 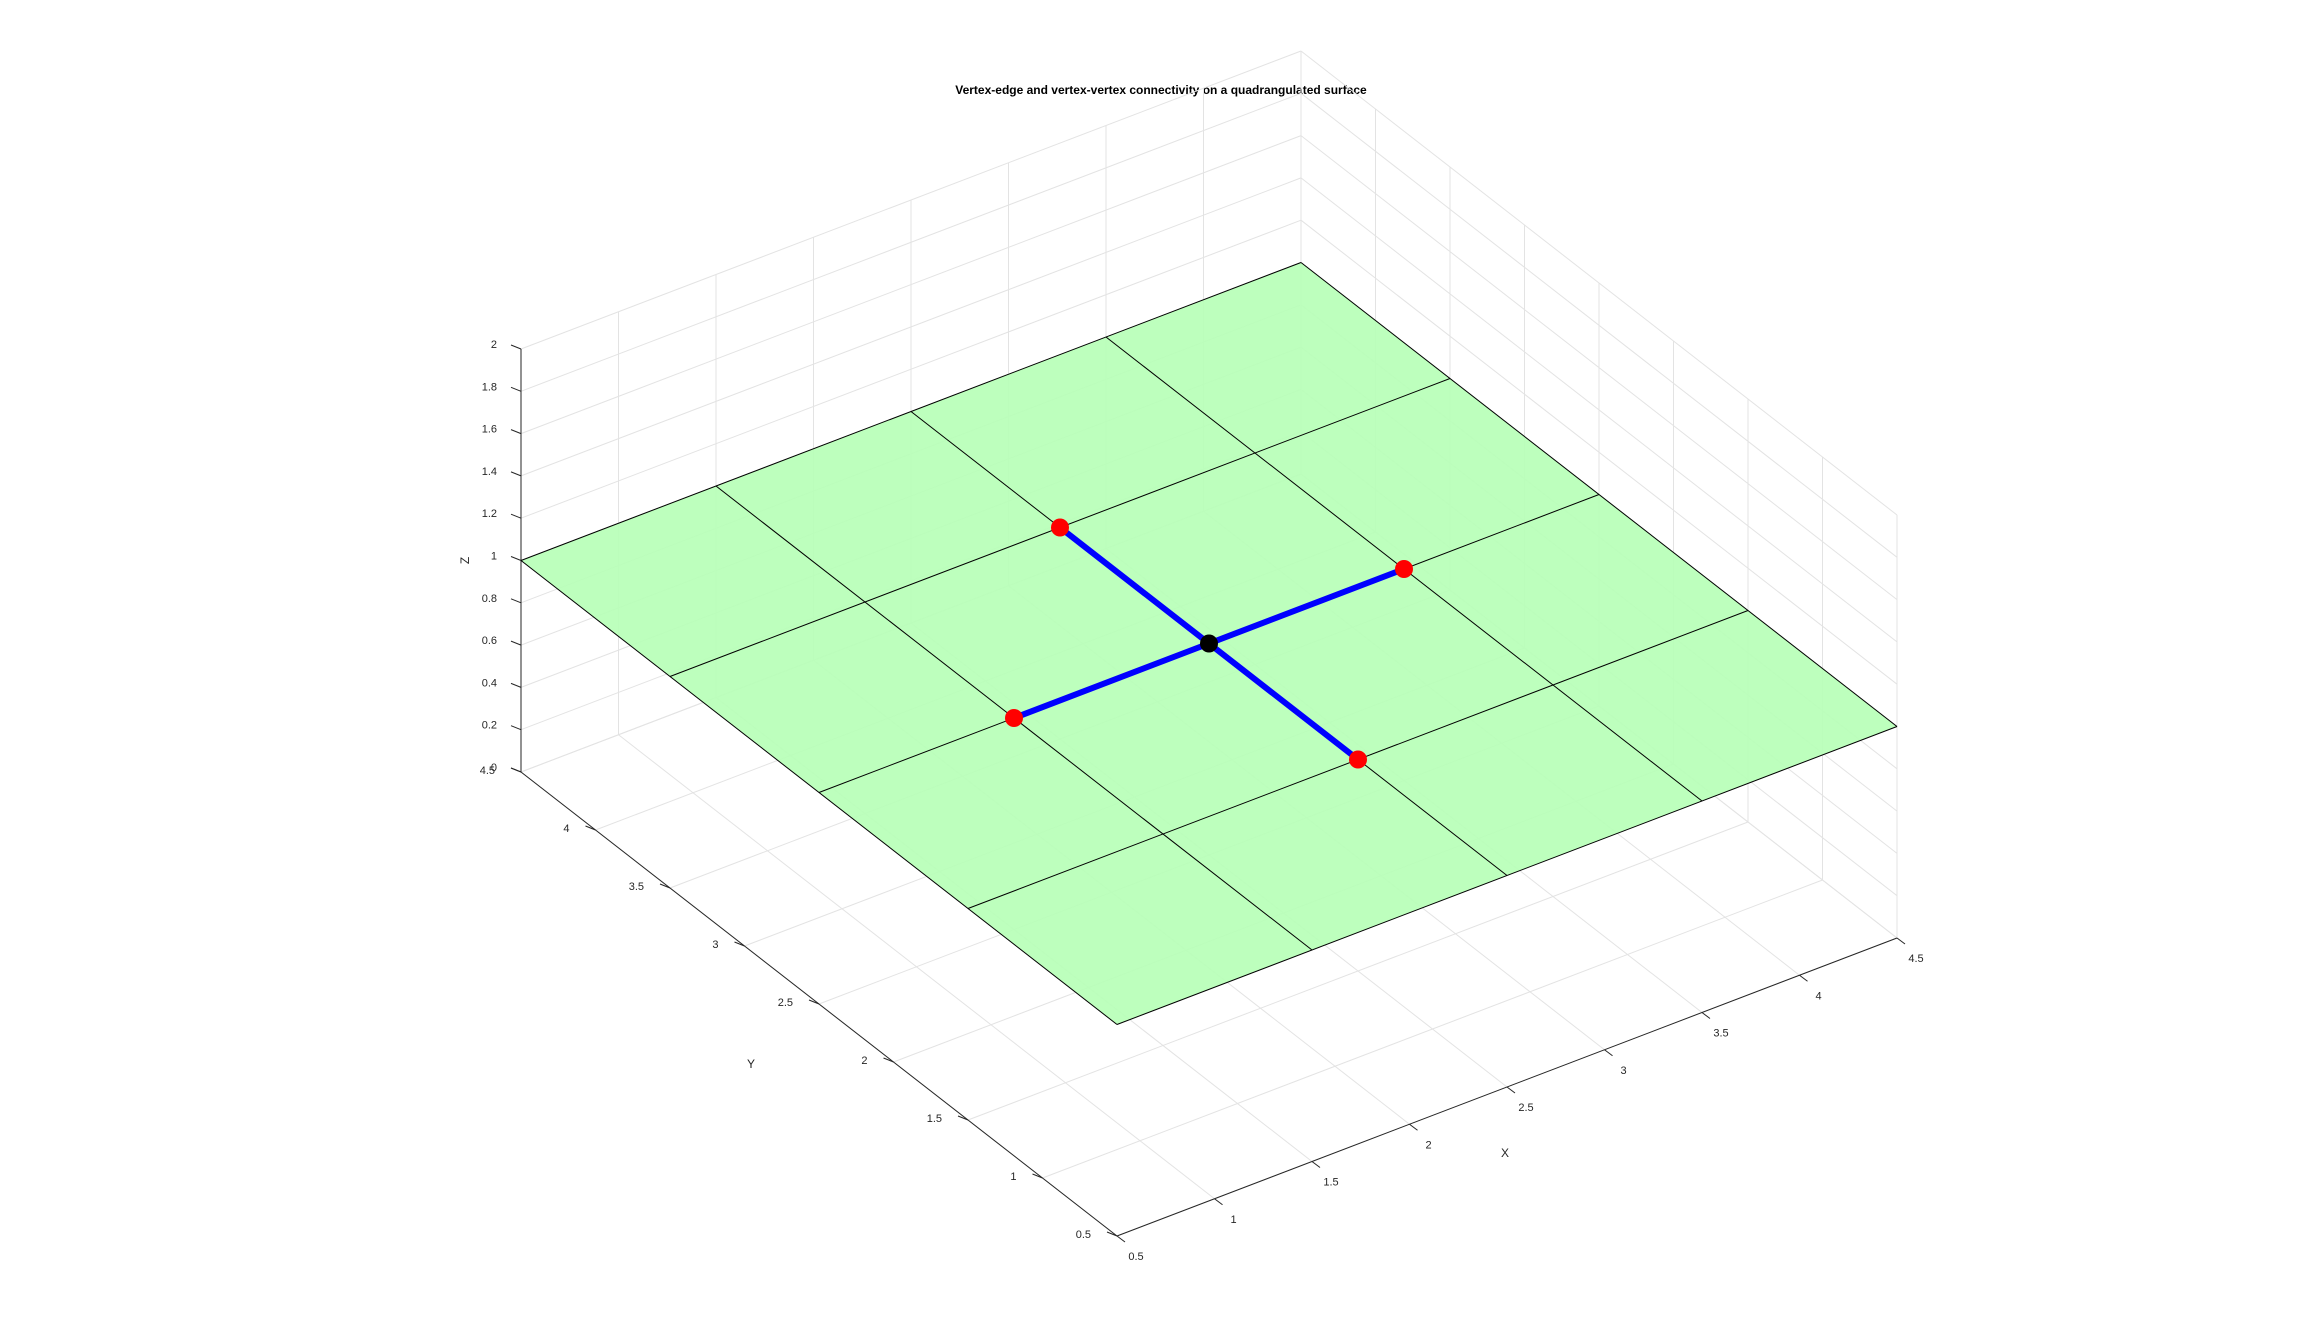 What do you see at coordinates (1083, 1235) in the screenshot?
I see `y-tick-label: 0.5` at bounding box center [1083, 1235].